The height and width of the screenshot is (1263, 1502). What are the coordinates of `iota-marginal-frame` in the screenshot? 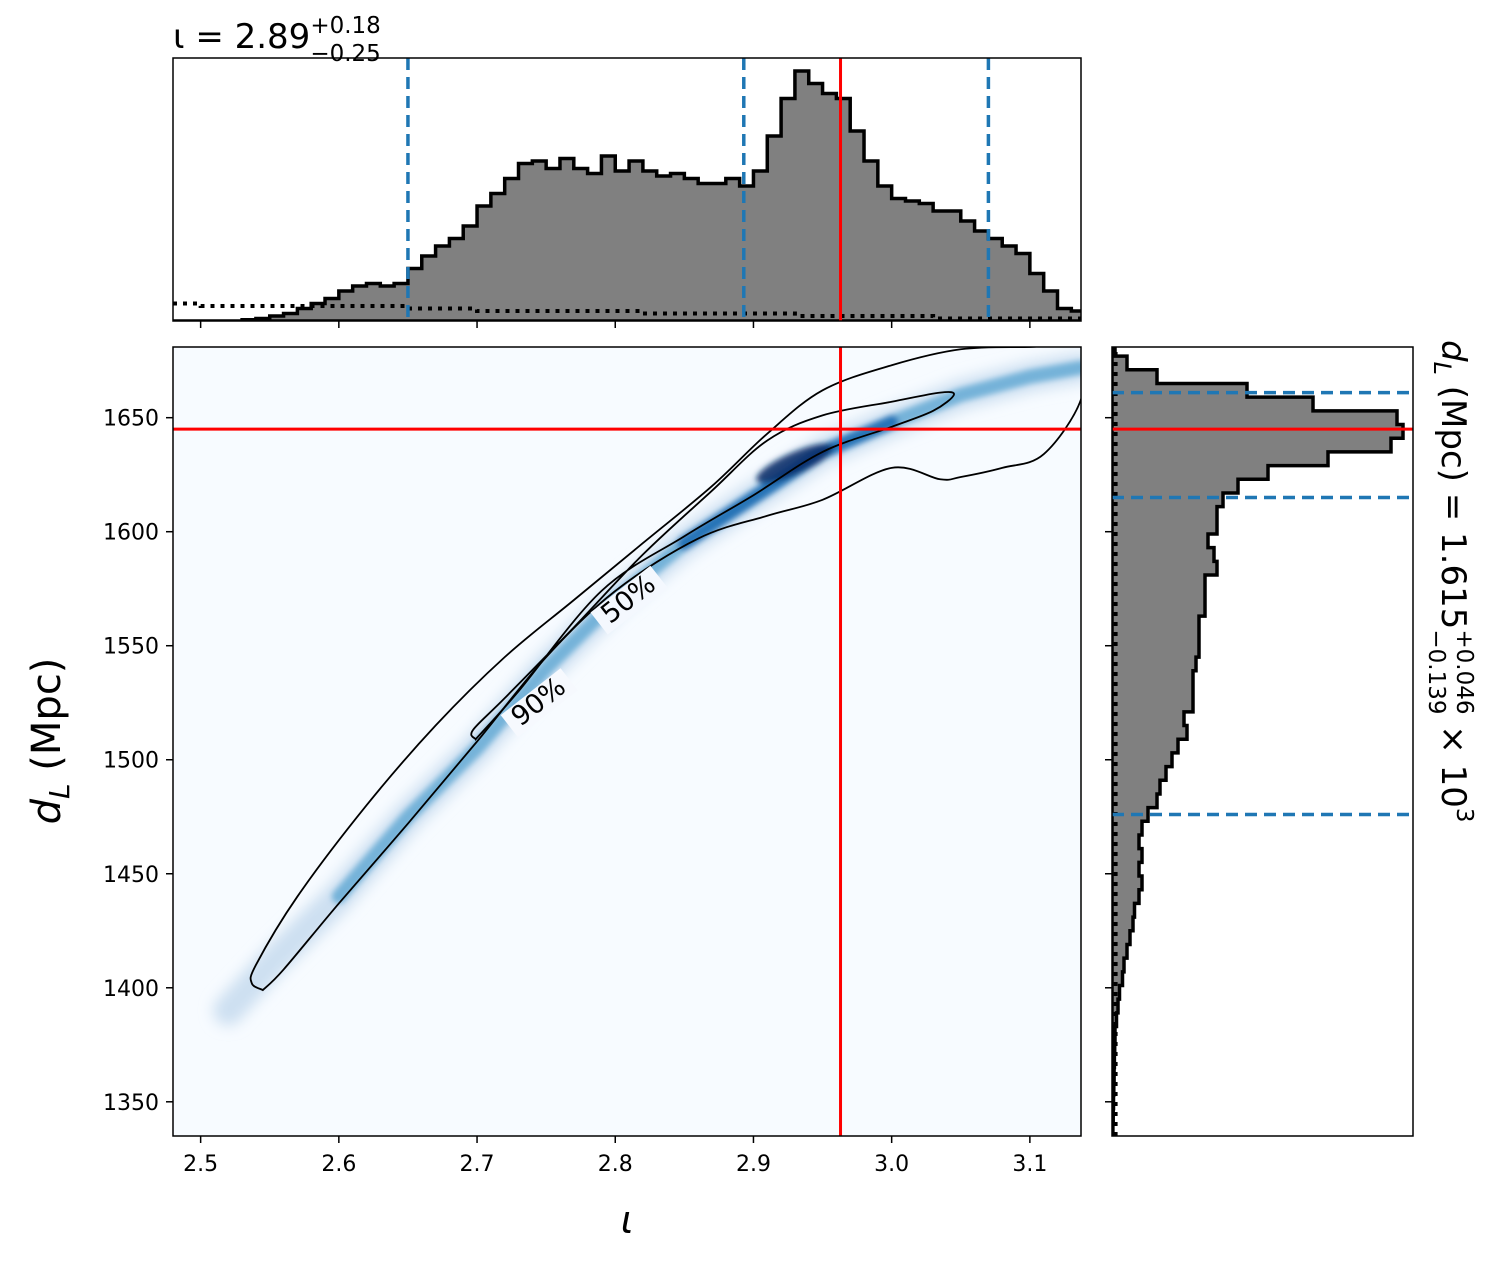 It's located at (627, 189).